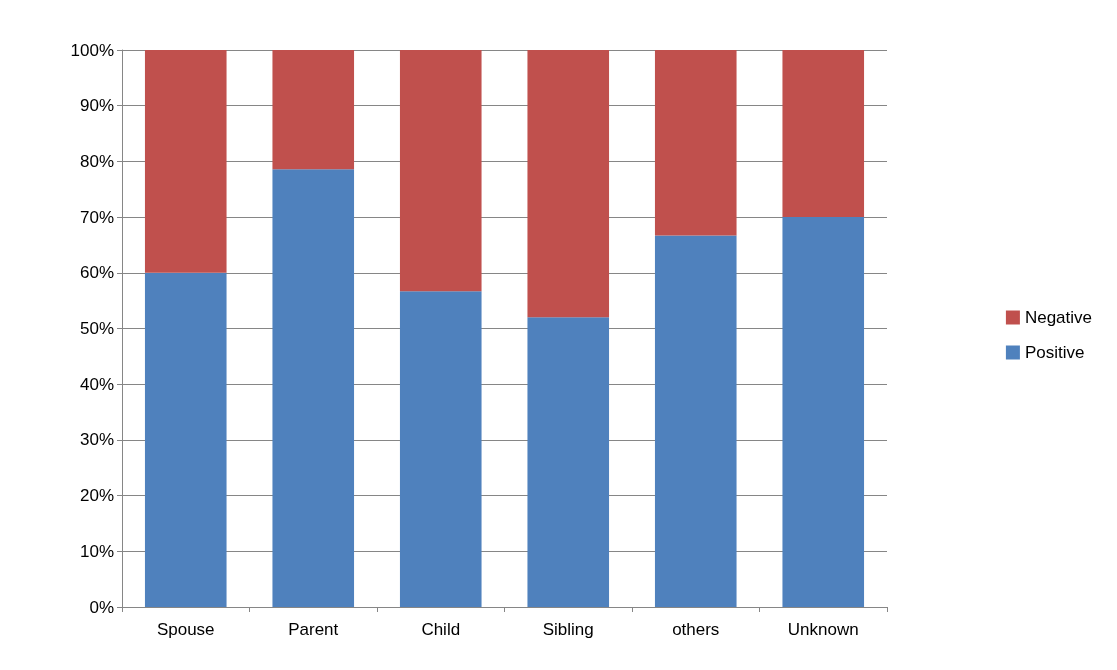  What do you see at coordinates (96, 273) in the screenshot?
I see `y-tick-label: 60%` at bounding box center [96, 273].